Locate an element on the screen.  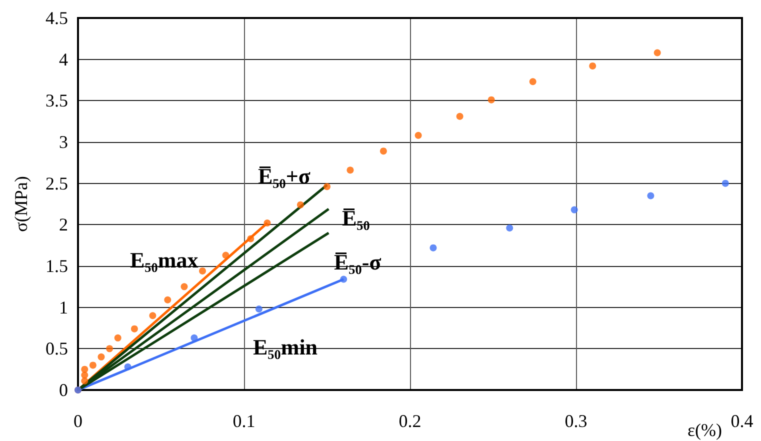
y-tick-label: 0 is located at coordinates (63, 390).